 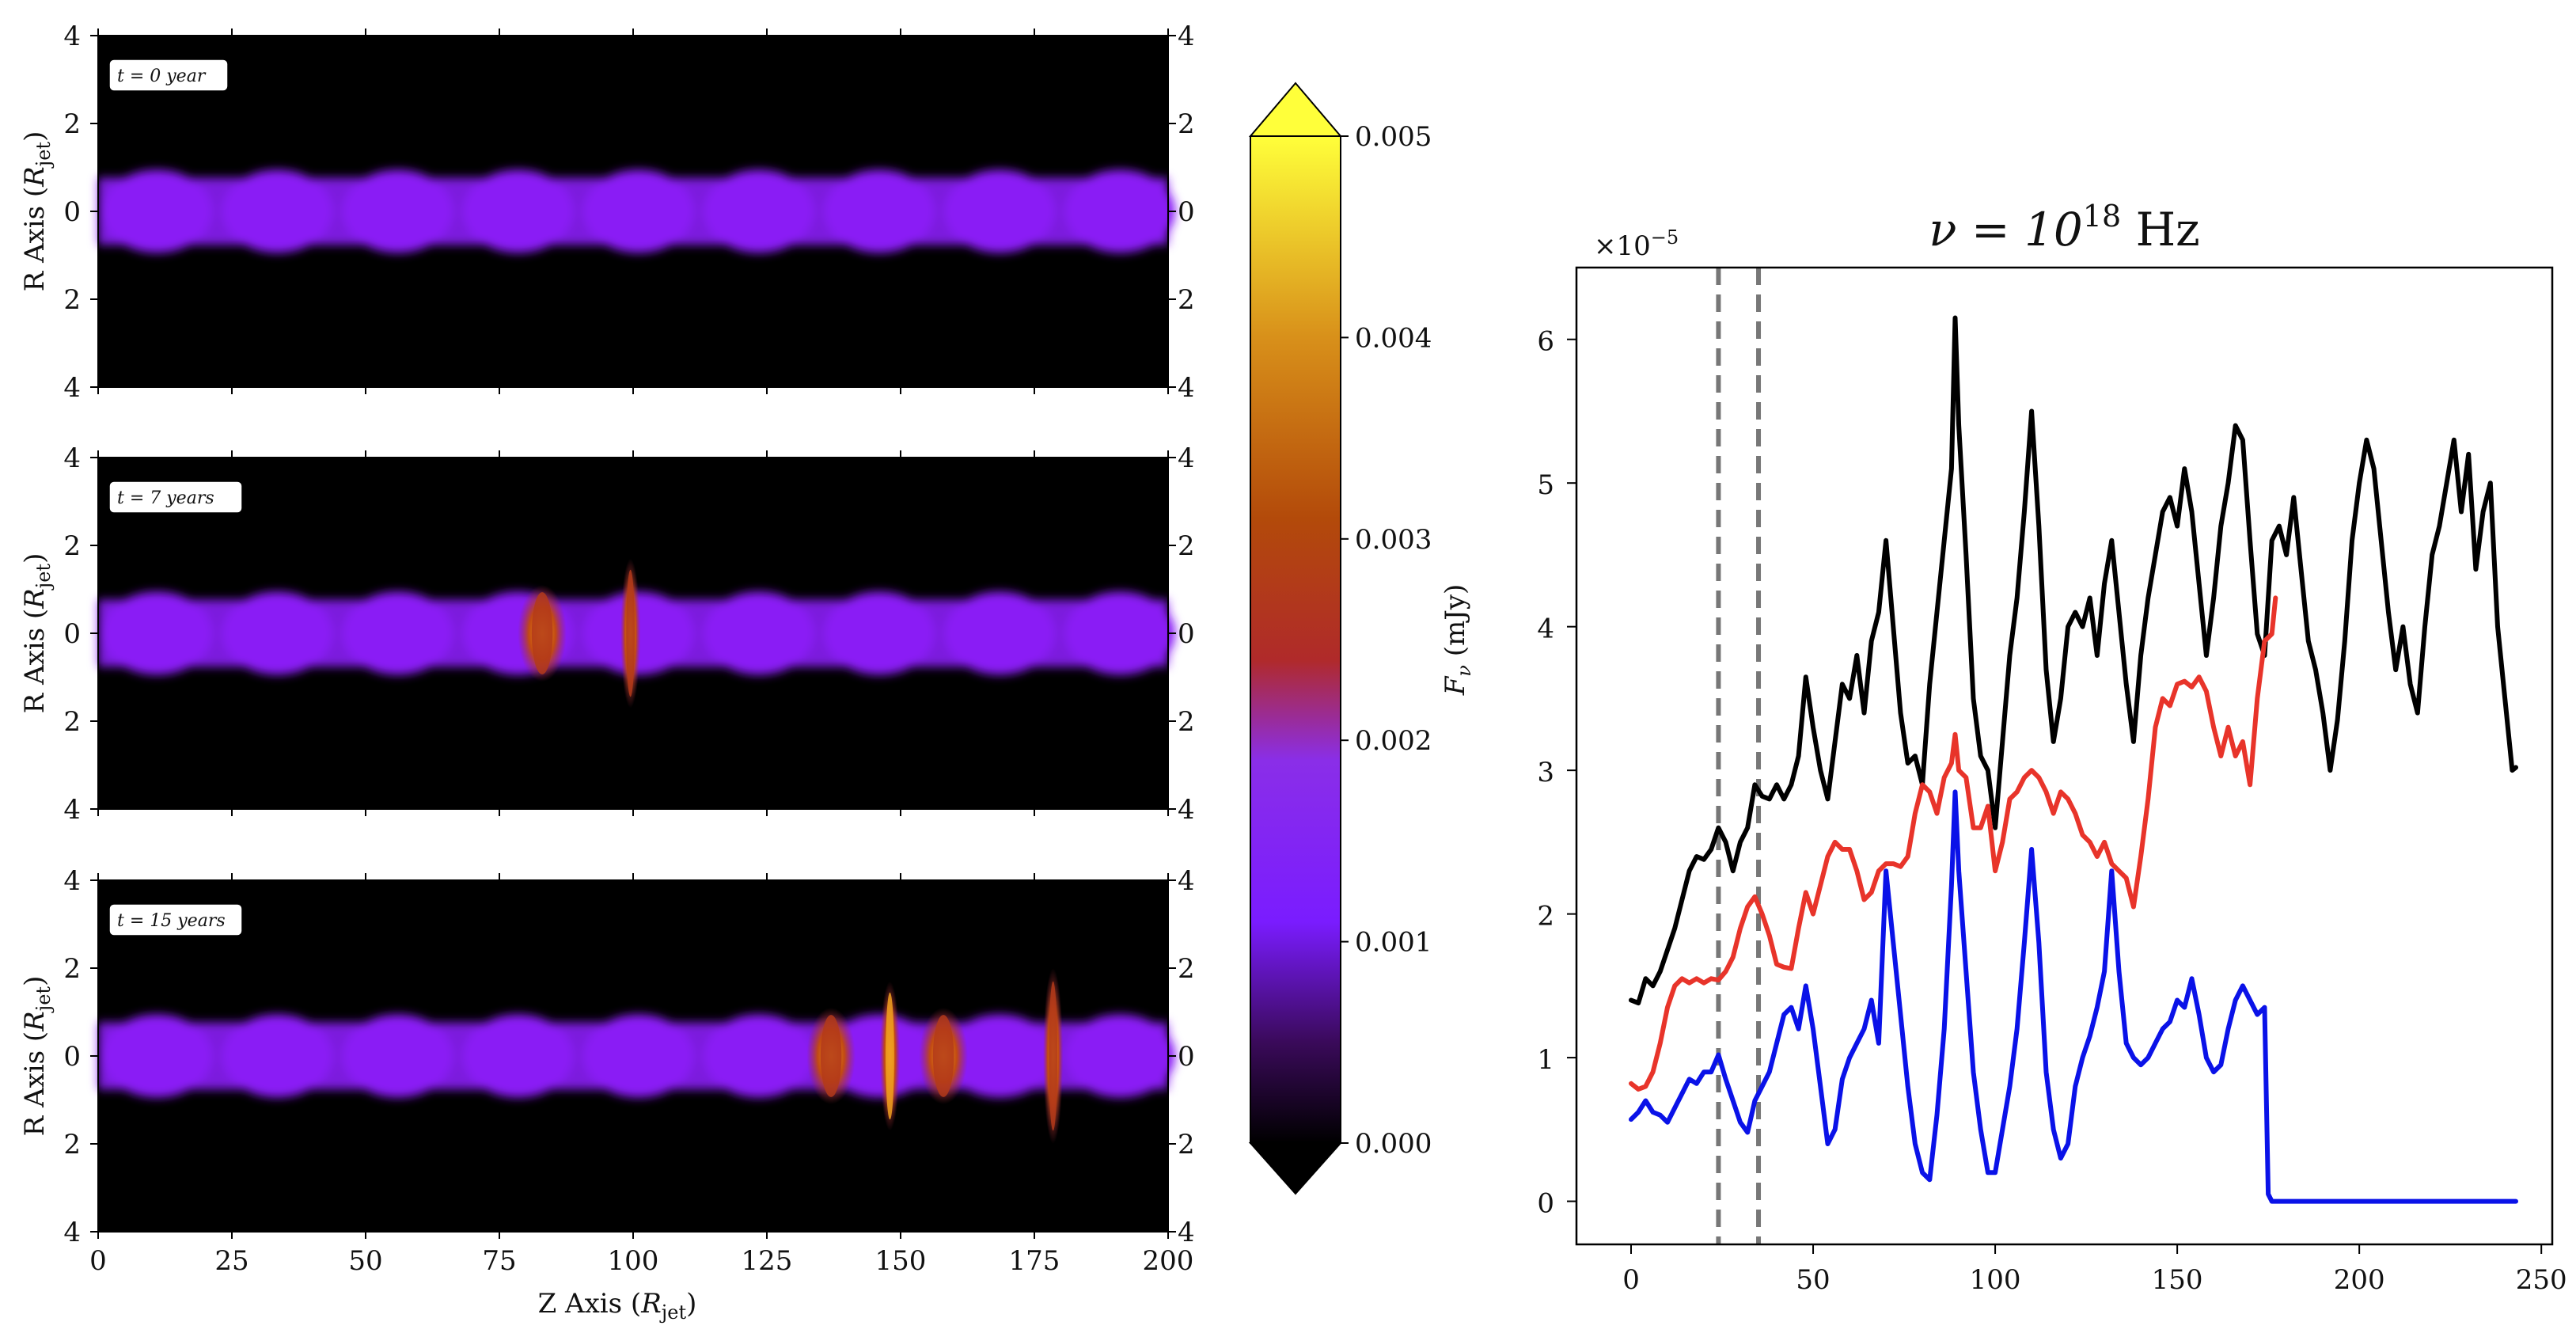 What do you see at coordinates (2541, 1280) in the screenshot?
I see `x-tick-label: 250` at bounding box center [2541, 1280].